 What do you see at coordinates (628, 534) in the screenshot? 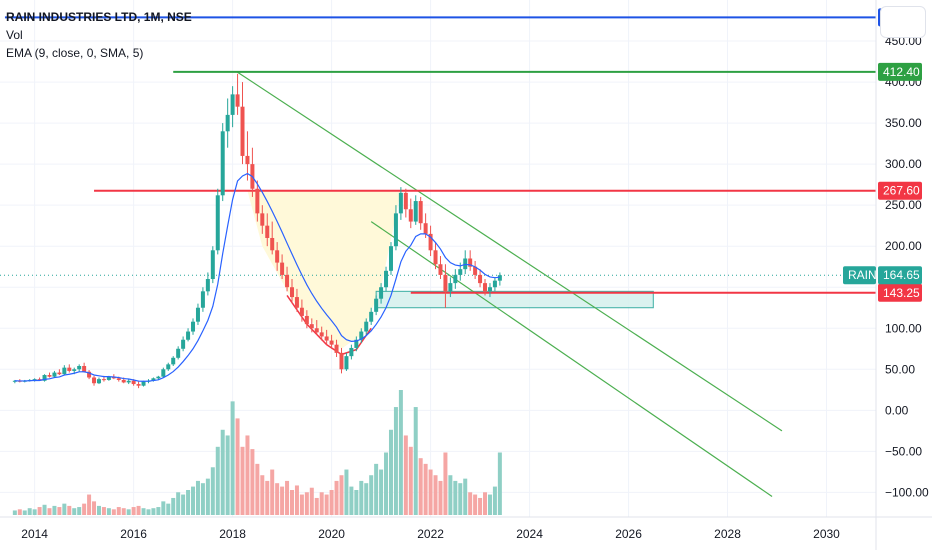
I see `x-tick-label-6: 2026` at bounding box center [628, 534].